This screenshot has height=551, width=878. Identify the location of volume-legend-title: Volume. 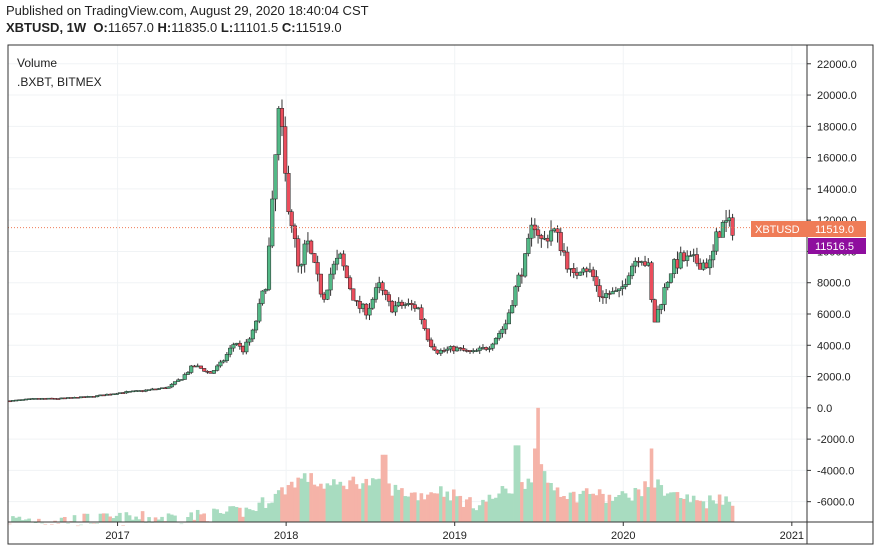
(37, 63).